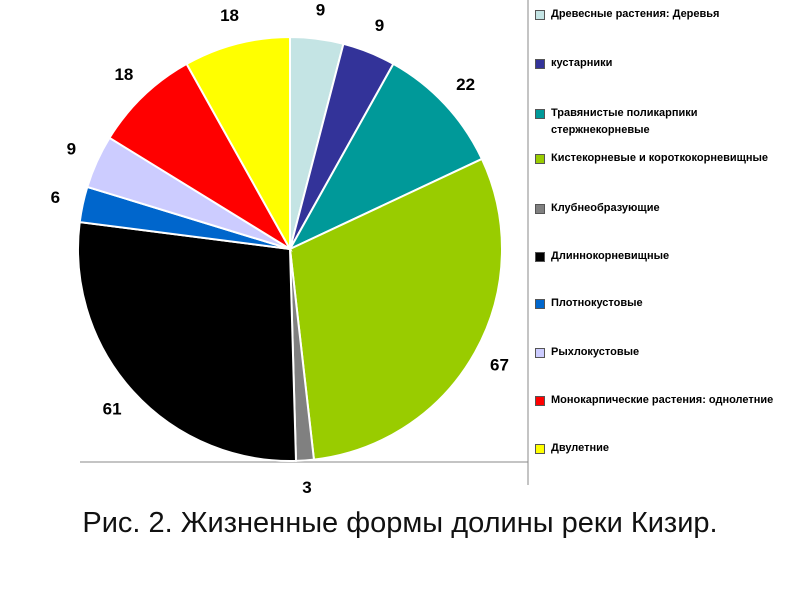 This screenshot has width=800, height=600. Describe the element at coordinates (499, 365) in the screenshot. I see `data-label: 67` at that location.